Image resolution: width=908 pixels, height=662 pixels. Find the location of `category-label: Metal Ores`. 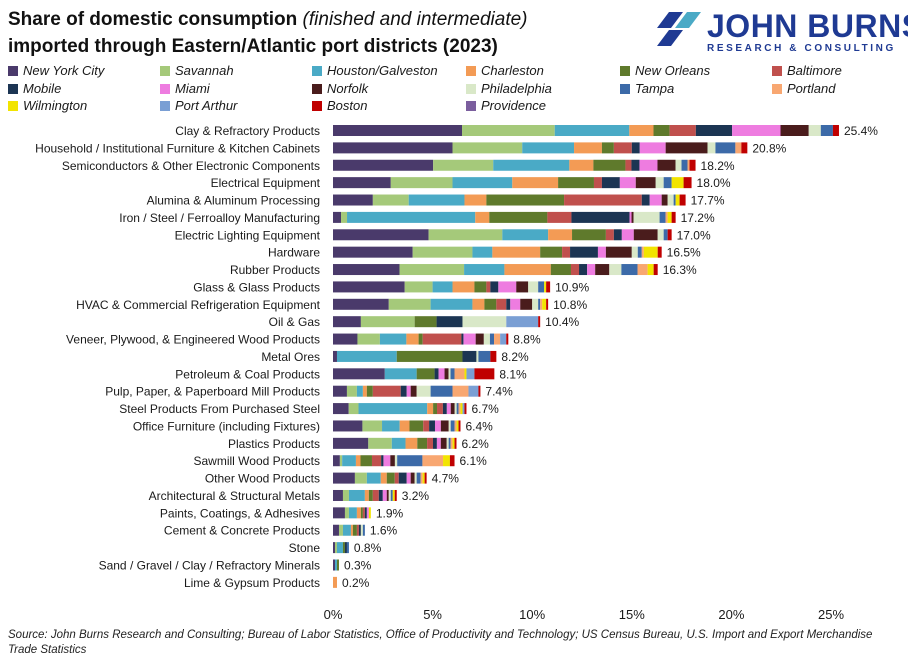

category-label: Metal Ores is located at coordinates (290, 357).